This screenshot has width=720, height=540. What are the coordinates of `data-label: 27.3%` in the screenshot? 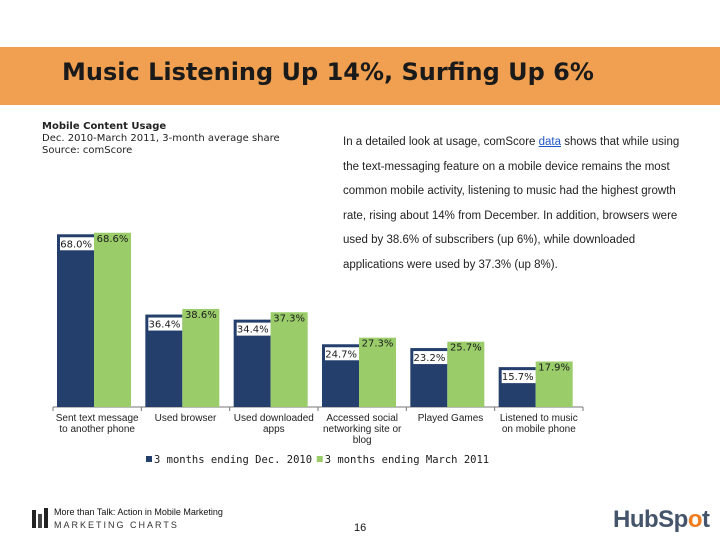 It's located at (378, 344).